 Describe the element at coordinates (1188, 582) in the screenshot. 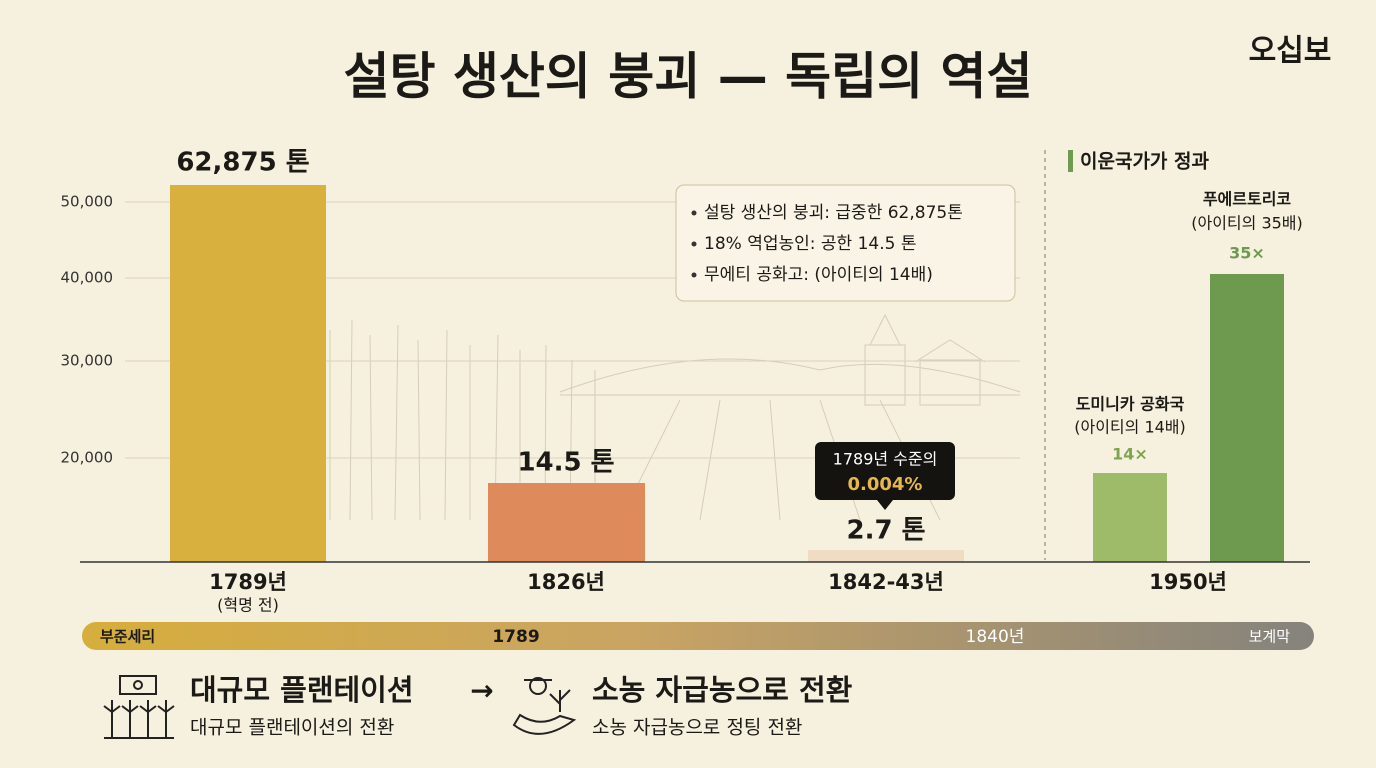

I see `x-label: 1950년` at that location.